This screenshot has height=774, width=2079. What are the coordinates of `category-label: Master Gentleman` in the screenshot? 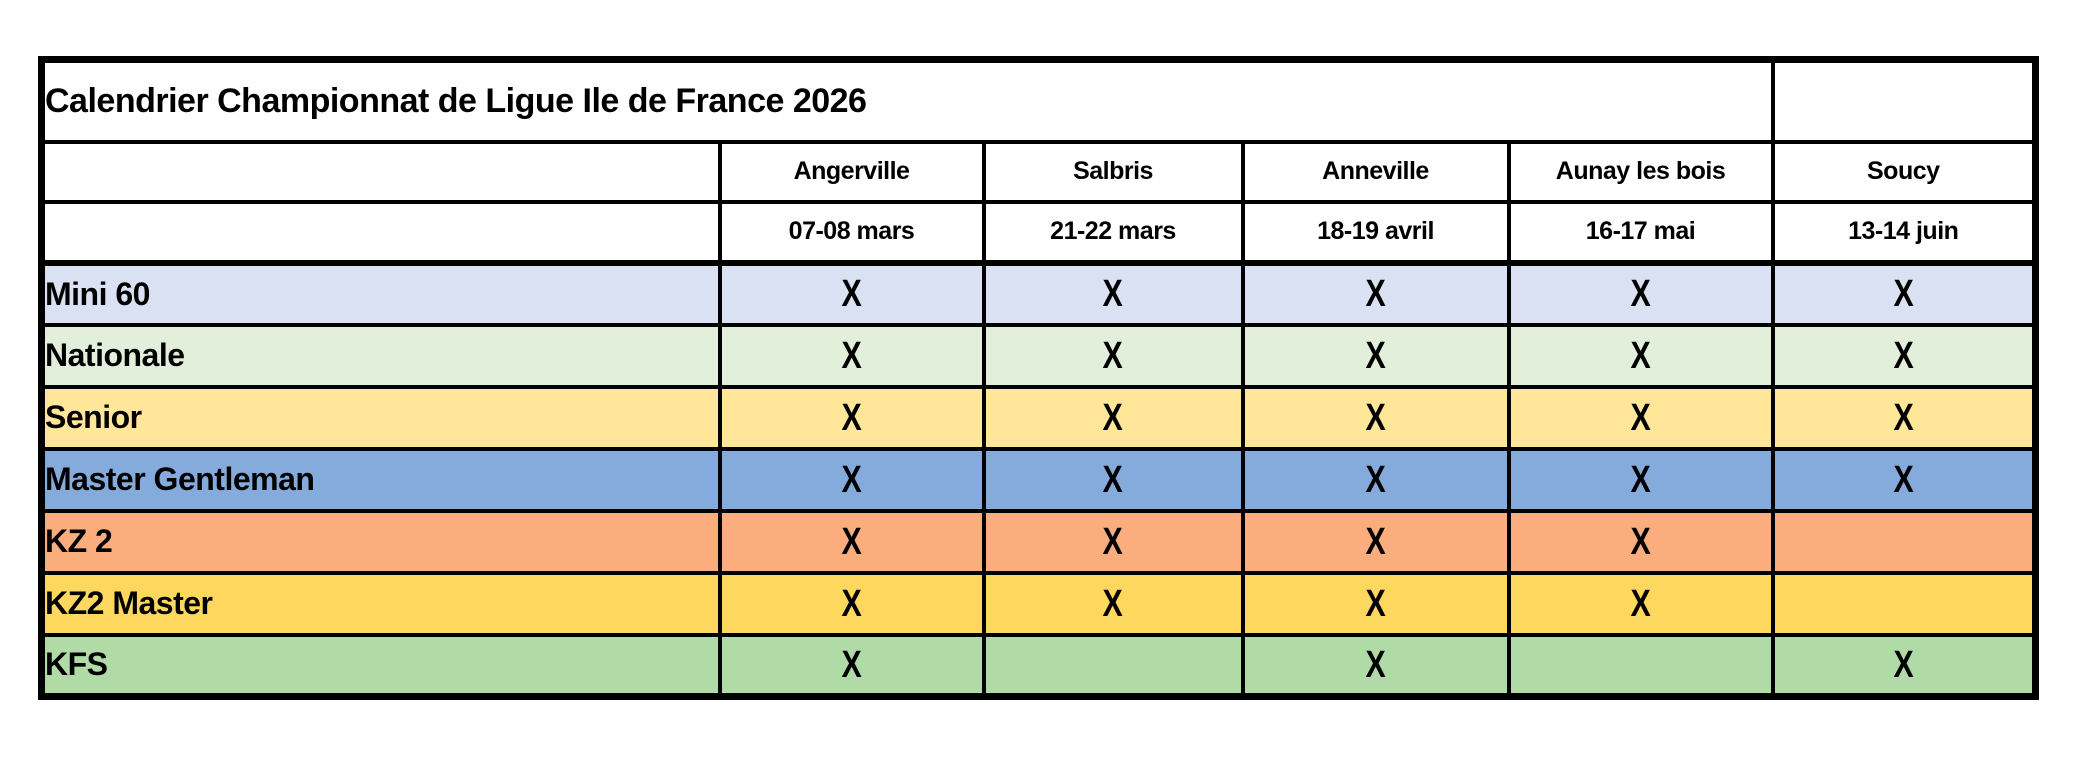 It's located at (380, 479).